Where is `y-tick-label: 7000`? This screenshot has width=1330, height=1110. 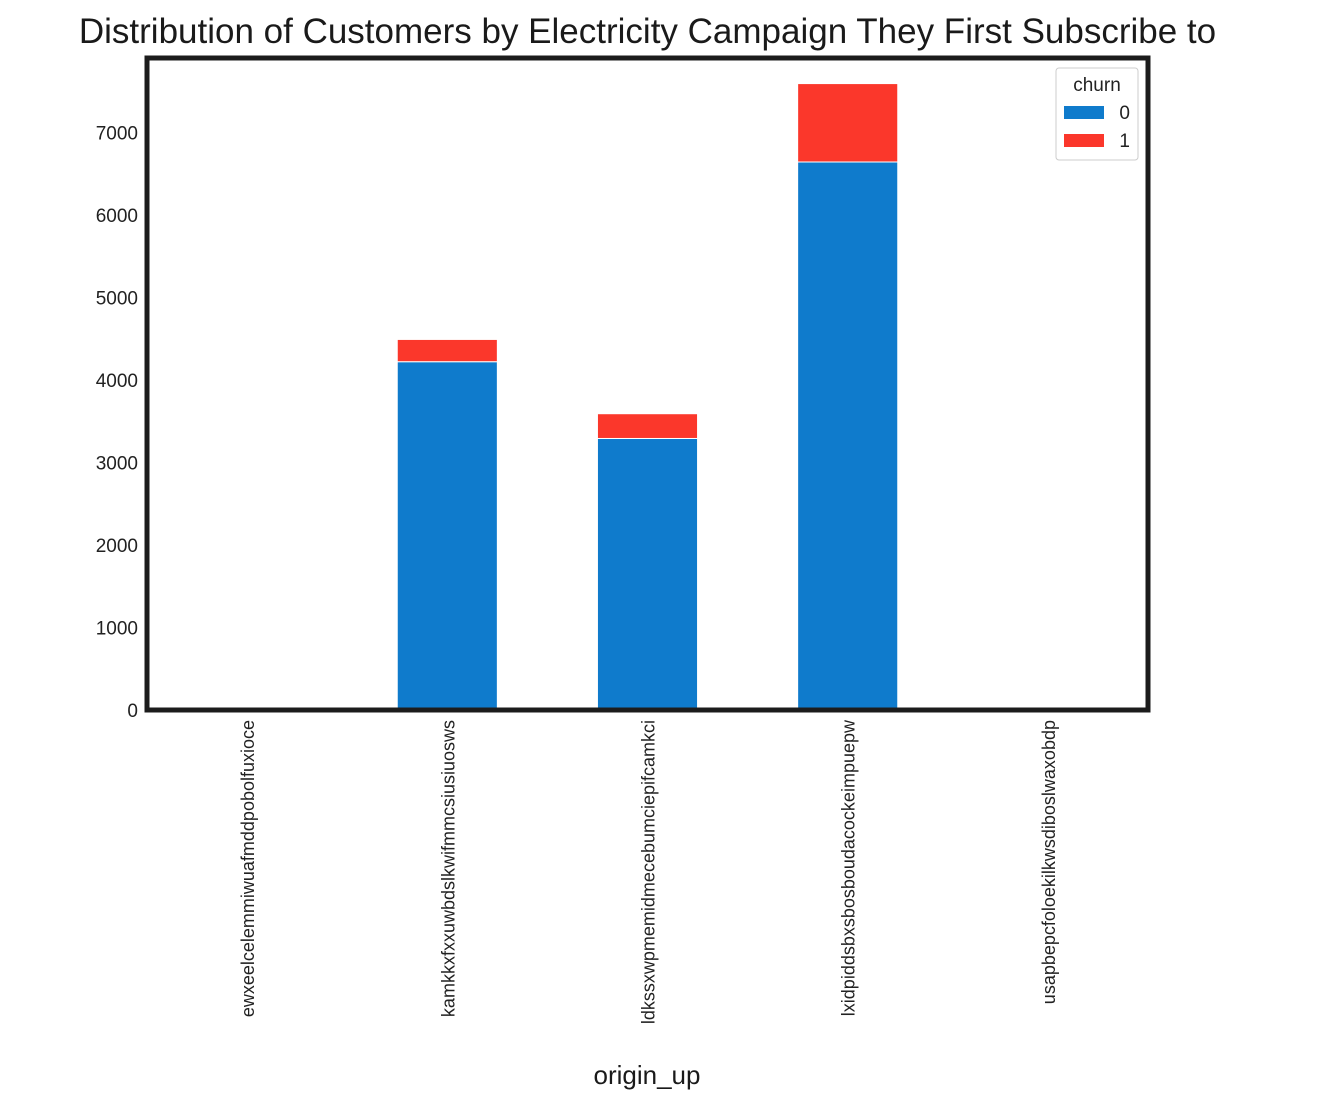 y-tick-label: 7000 is located at coordinates (117, 133).